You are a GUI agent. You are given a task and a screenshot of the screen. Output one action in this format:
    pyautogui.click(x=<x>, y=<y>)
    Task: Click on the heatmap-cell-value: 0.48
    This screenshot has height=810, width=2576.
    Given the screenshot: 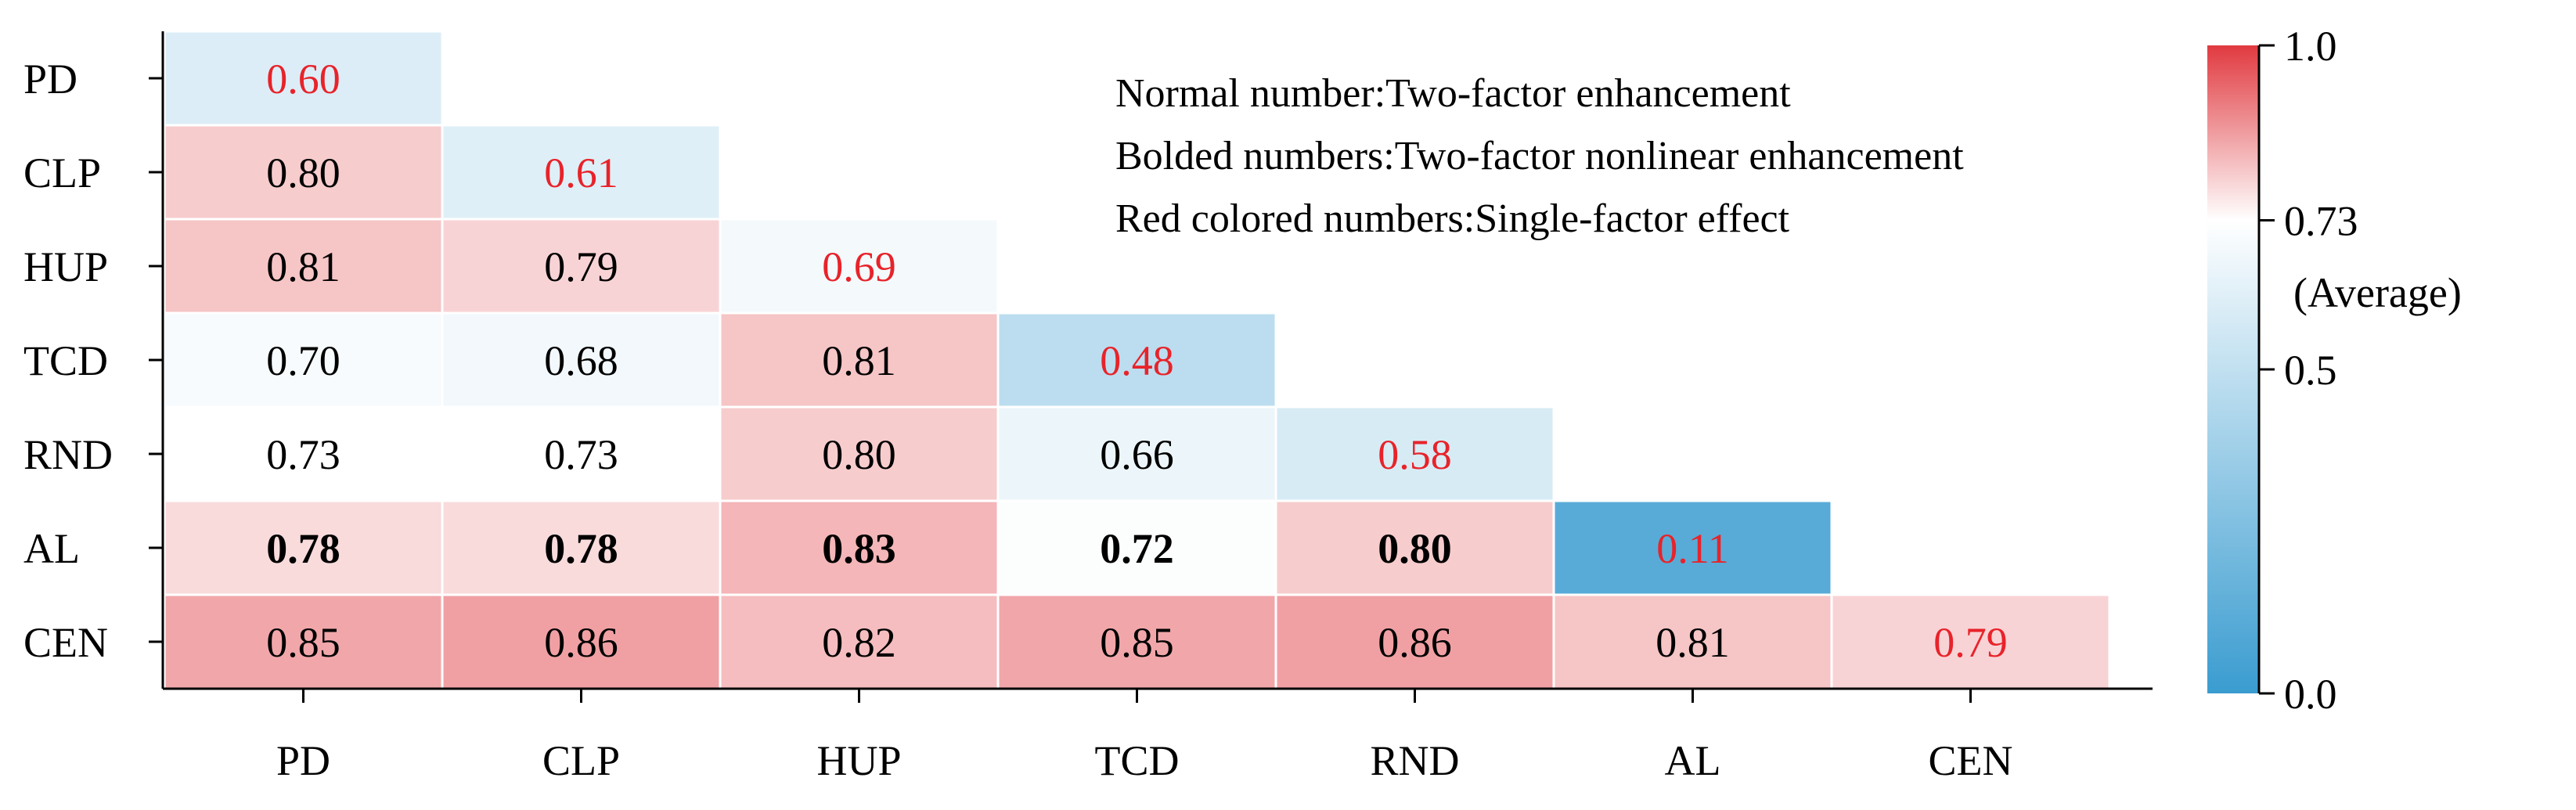 What is the action you would take?
    pyautogui.click(x=1137, y=360)
    